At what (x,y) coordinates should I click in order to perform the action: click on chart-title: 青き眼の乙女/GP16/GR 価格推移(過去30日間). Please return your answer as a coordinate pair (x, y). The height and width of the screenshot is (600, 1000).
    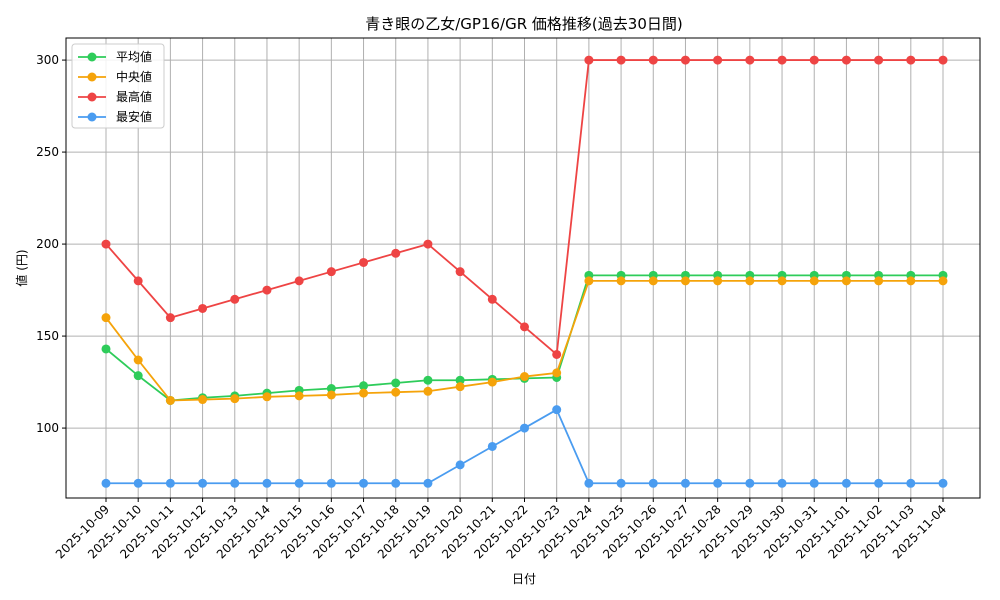
    Looking at the image, I should click on (523, 24).